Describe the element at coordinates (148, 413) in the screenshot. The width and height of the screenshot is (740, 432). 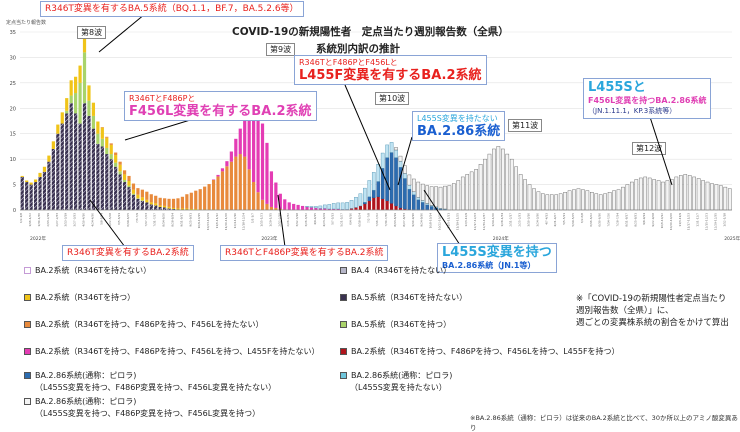
I see `legend-subtext: （L455S変異を持つ、F486P変異を持つ、F456L変異を持つ）` at that location.